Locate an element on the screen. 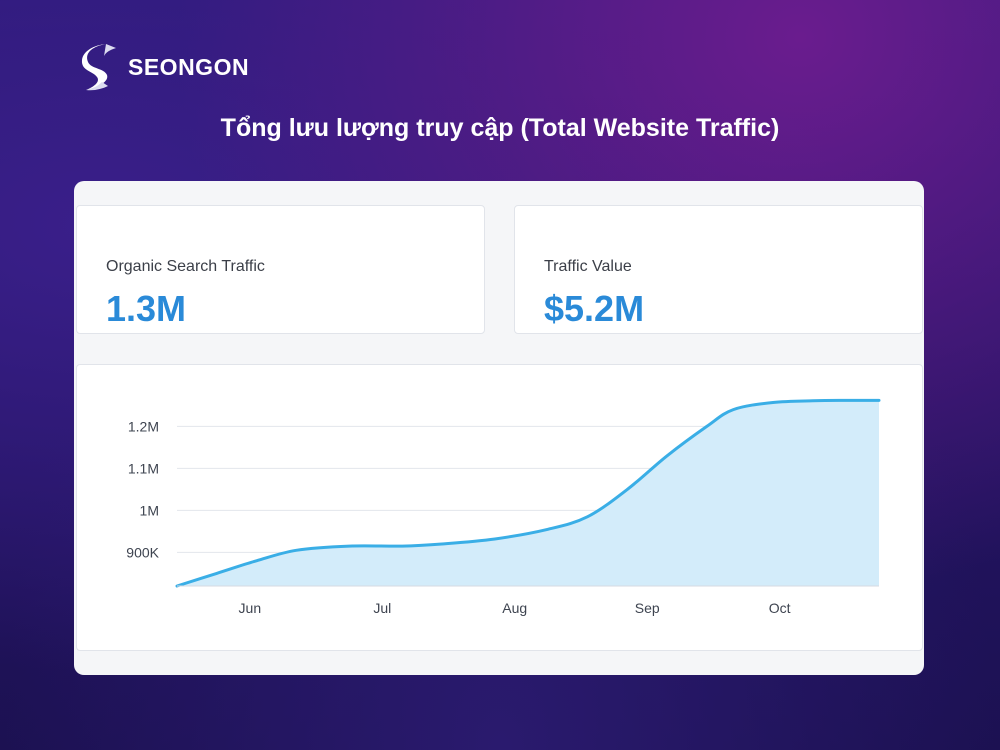 Image resolution: width=1000 pixels, height=750 pixels. y-tick-label: 1.2M is located at coordinates (143, 426).